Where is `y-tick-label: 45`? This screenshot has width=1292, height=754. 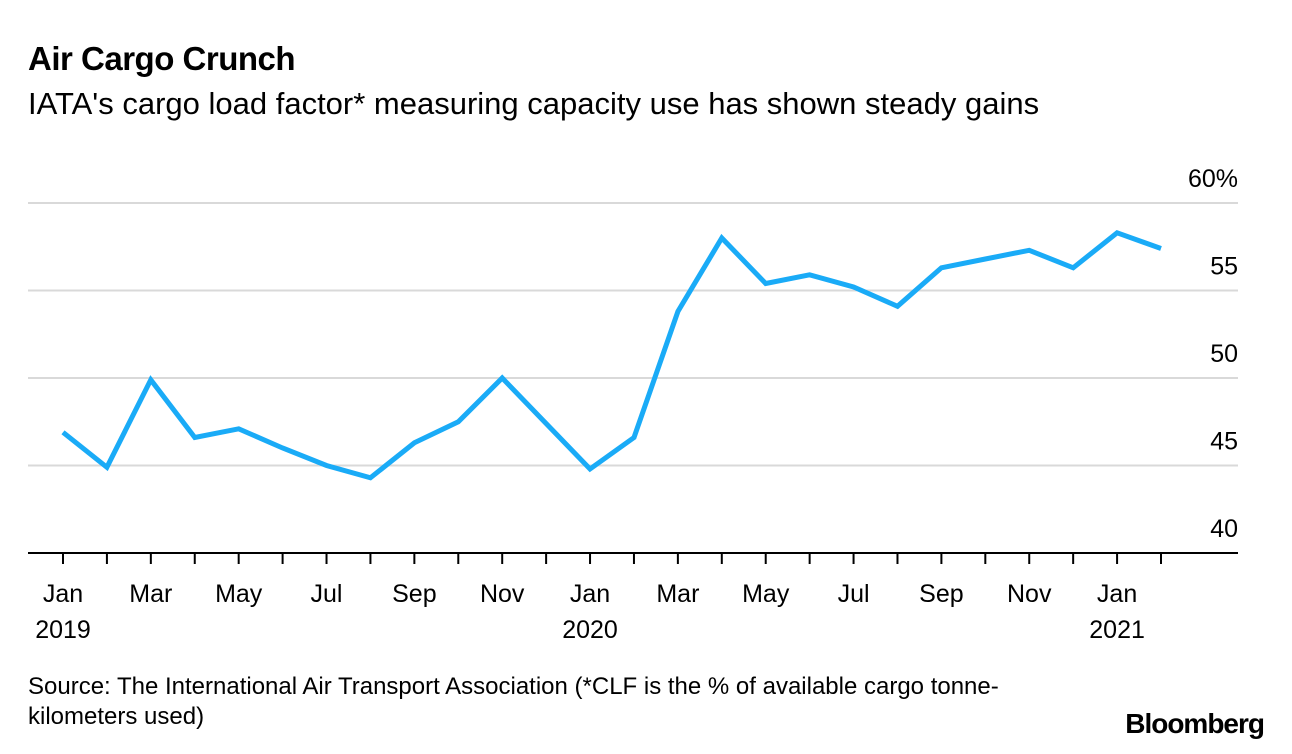 y-tick-label: 45 is located at coordinates (1224, 442).